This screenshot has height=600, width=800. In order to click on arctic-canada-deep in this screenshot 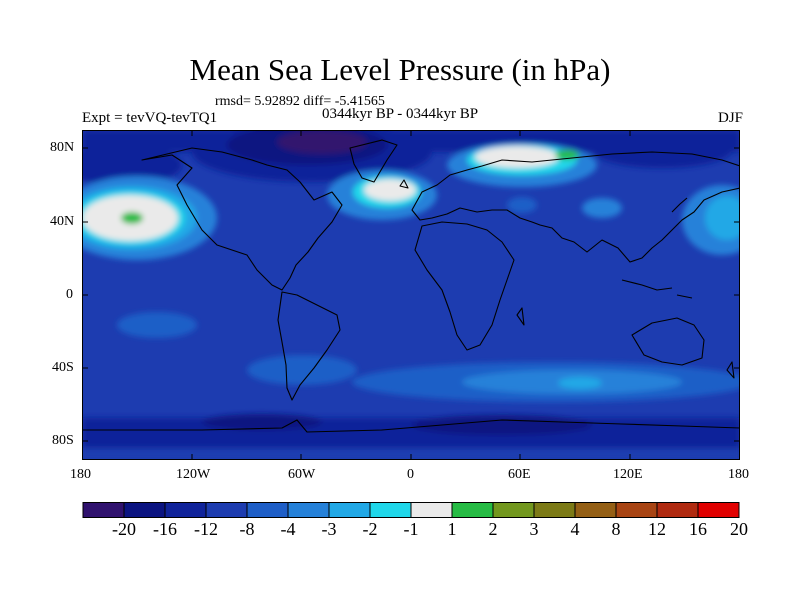, I will do `click(322, 142)`.